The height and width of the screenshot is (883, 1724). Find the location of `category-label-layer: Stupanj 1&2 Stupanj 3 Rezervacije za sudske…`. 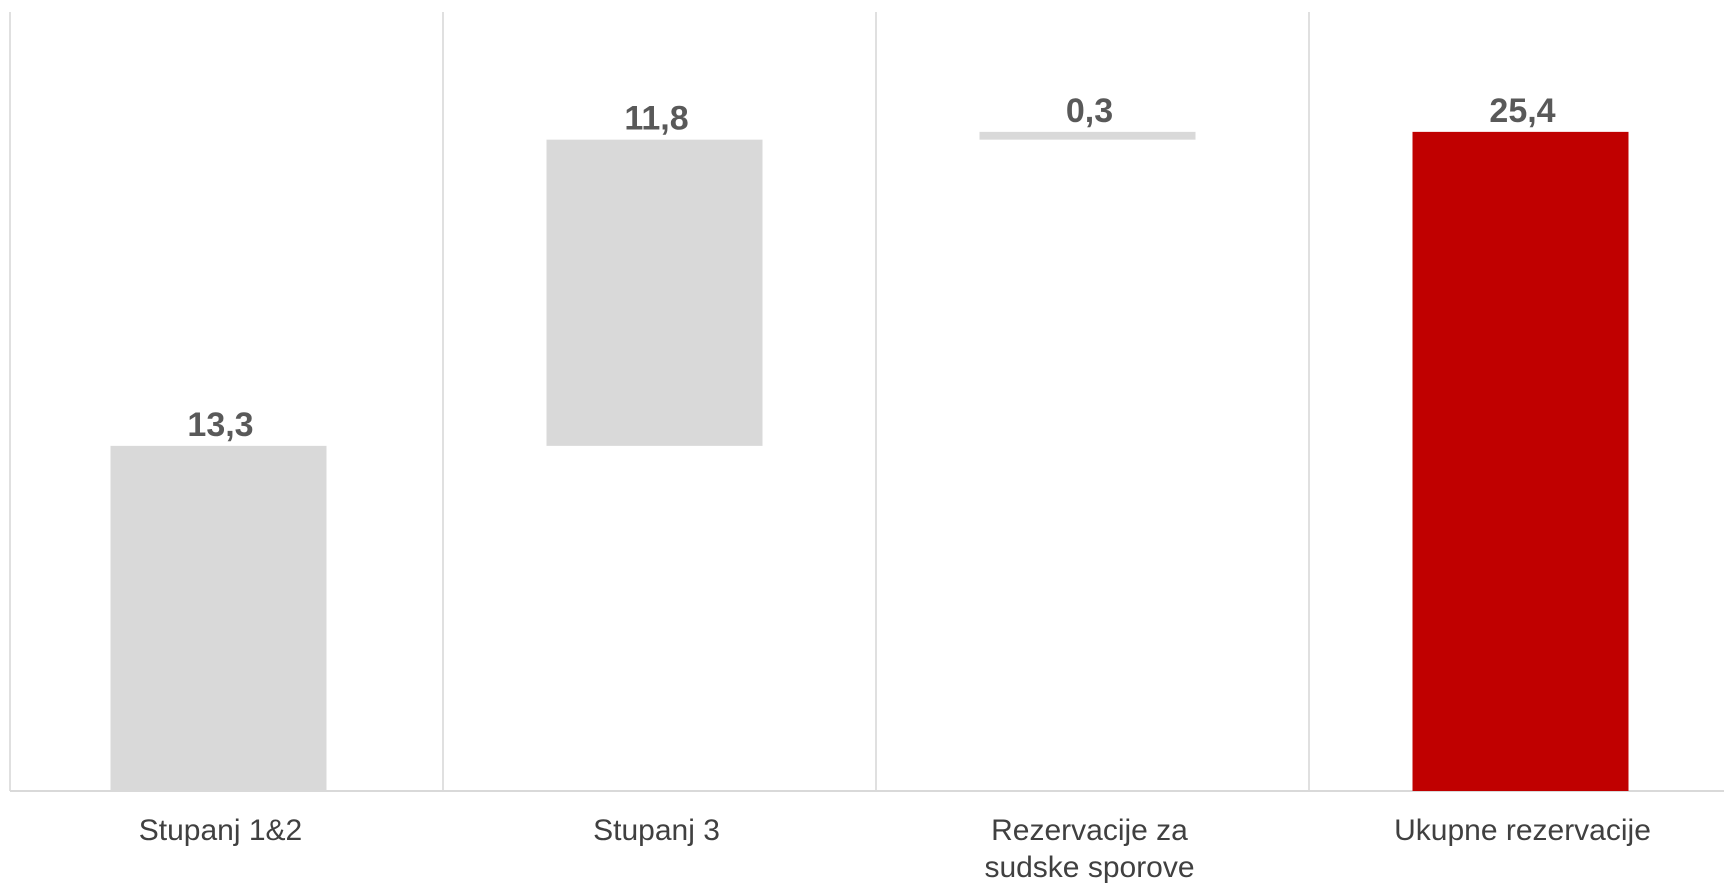

category-label-layer: Stupanj 1&2 Stupanj 3 Rezervacije za sudske… is located at coordinates (895, 848).